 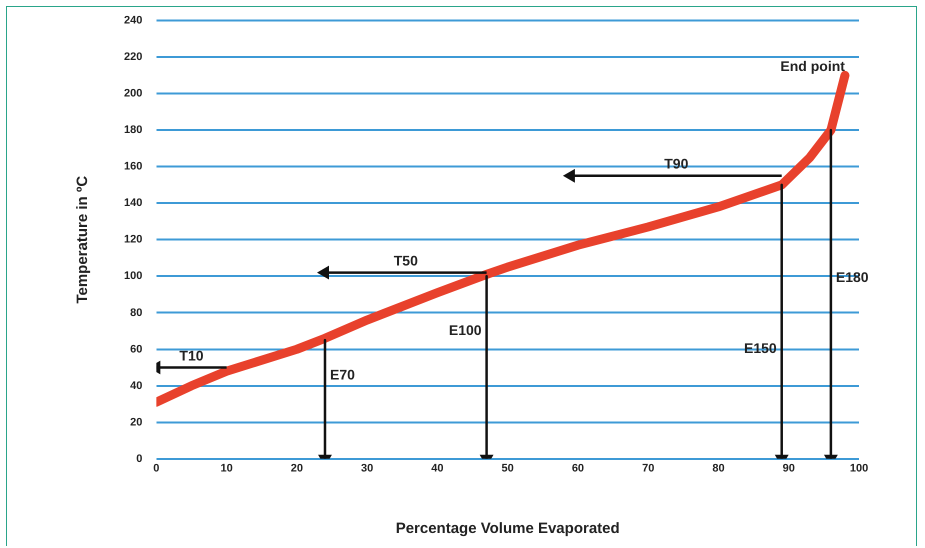 What do you see at coordinates (133, 240) in the screenshot?
I see `y-tick-label: 120` at bounding box center [133, 240].